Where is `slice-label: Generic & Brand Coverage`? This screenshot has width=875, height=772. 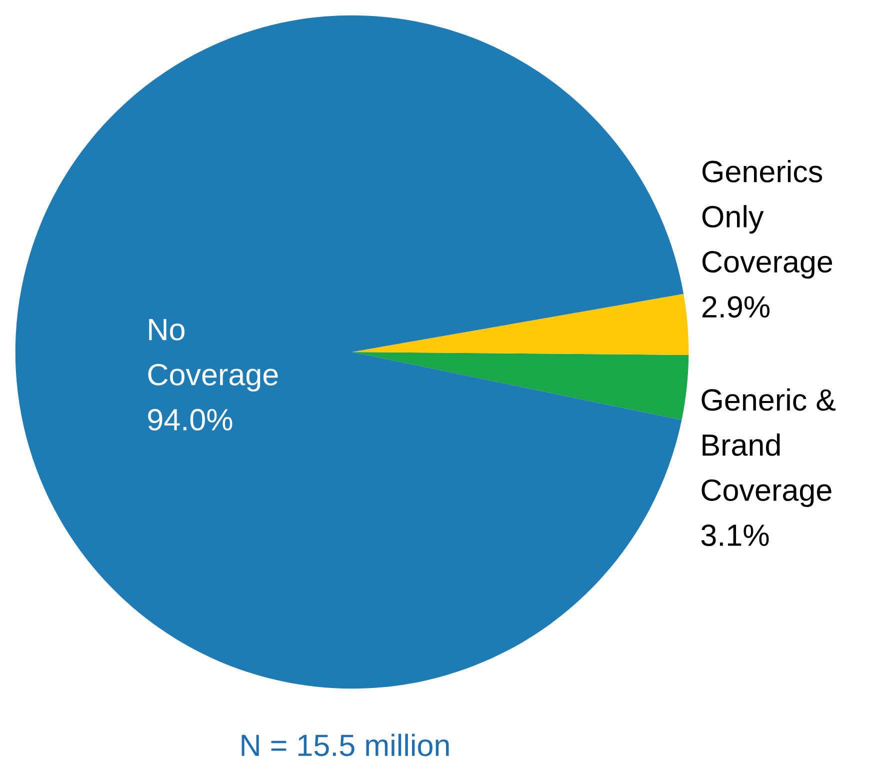 slice-label: Generic & Brand Coverage is located at coordinates (769, 448).